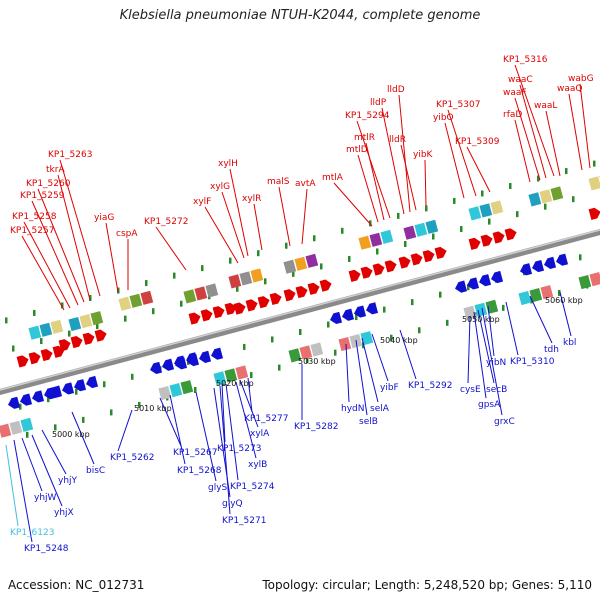 The image size is (600, 600). What do you see at coordinates (569, 89) in the screenshot?
I see `gene-label-top: waaQ` at bounding box center [569, 89].